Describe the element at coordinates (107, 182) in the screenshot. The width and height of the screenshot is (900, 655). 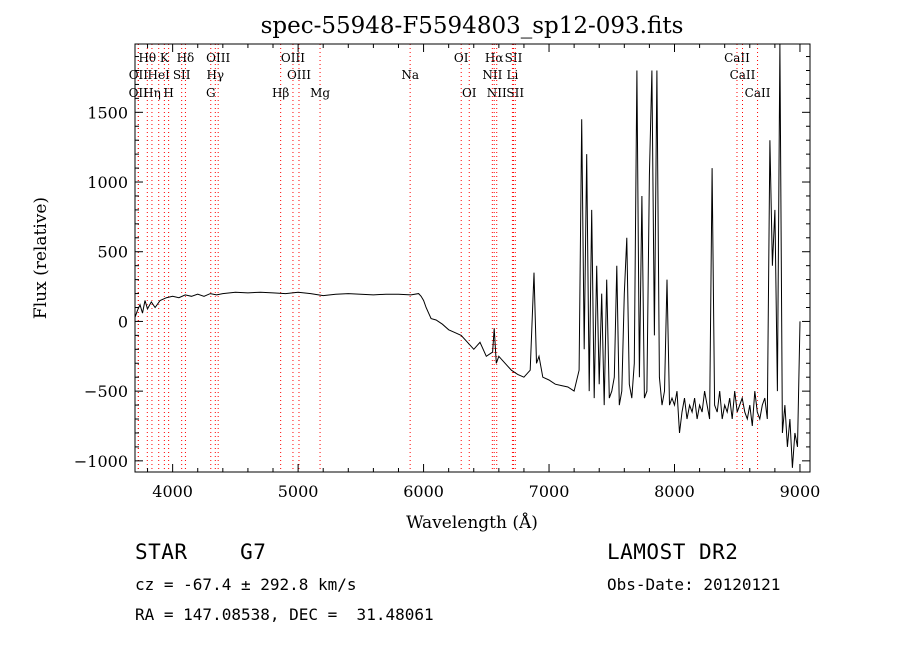
I see `y-tick-label: 1000` at that location.